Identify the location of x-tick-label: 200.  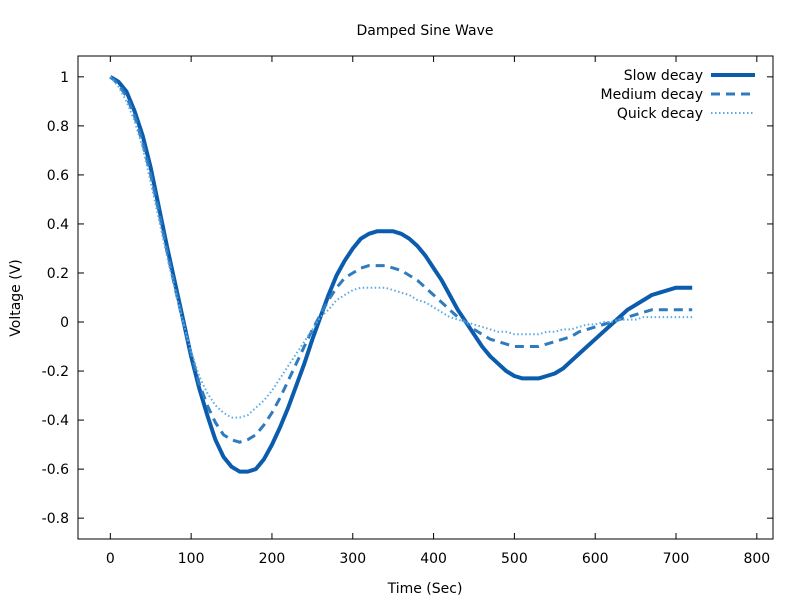
(272, 559).